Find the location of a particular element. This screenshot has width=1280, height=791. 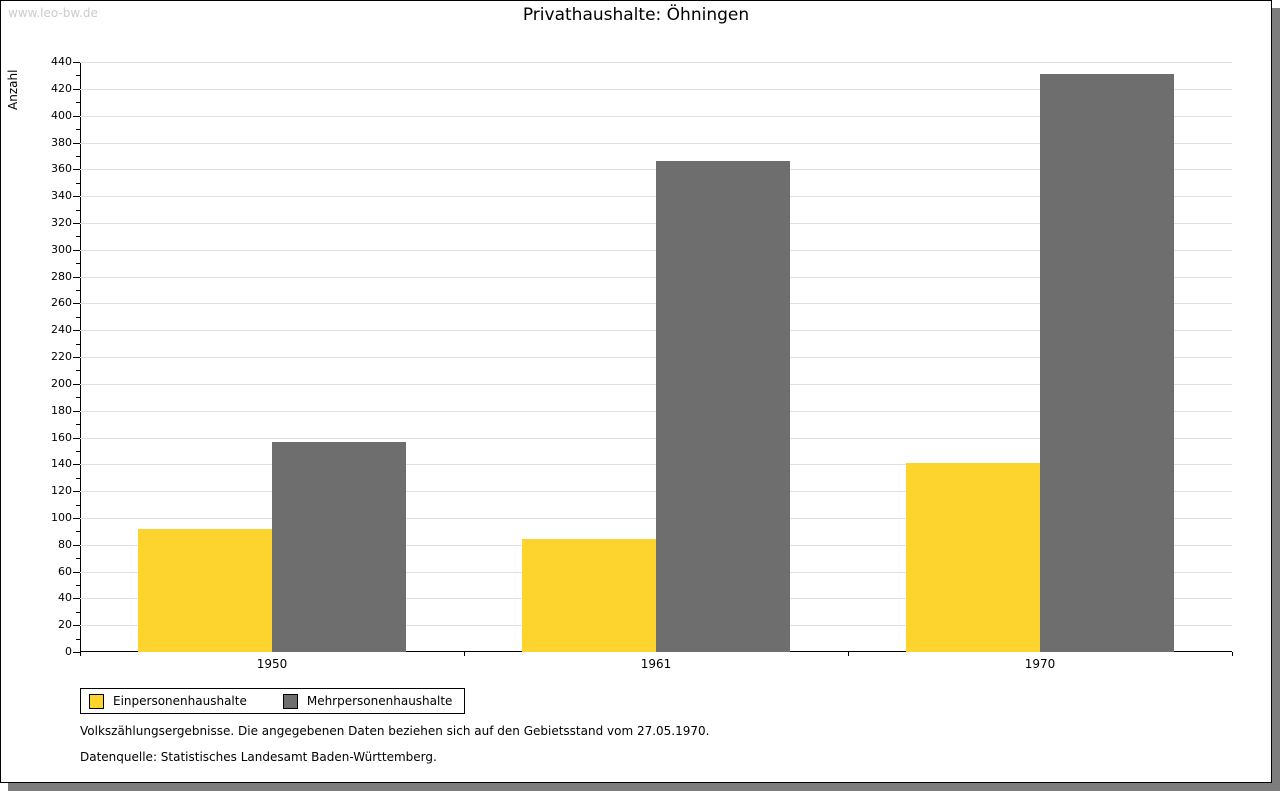

y-tick-label: 60 is located at coordinates (65, 571).